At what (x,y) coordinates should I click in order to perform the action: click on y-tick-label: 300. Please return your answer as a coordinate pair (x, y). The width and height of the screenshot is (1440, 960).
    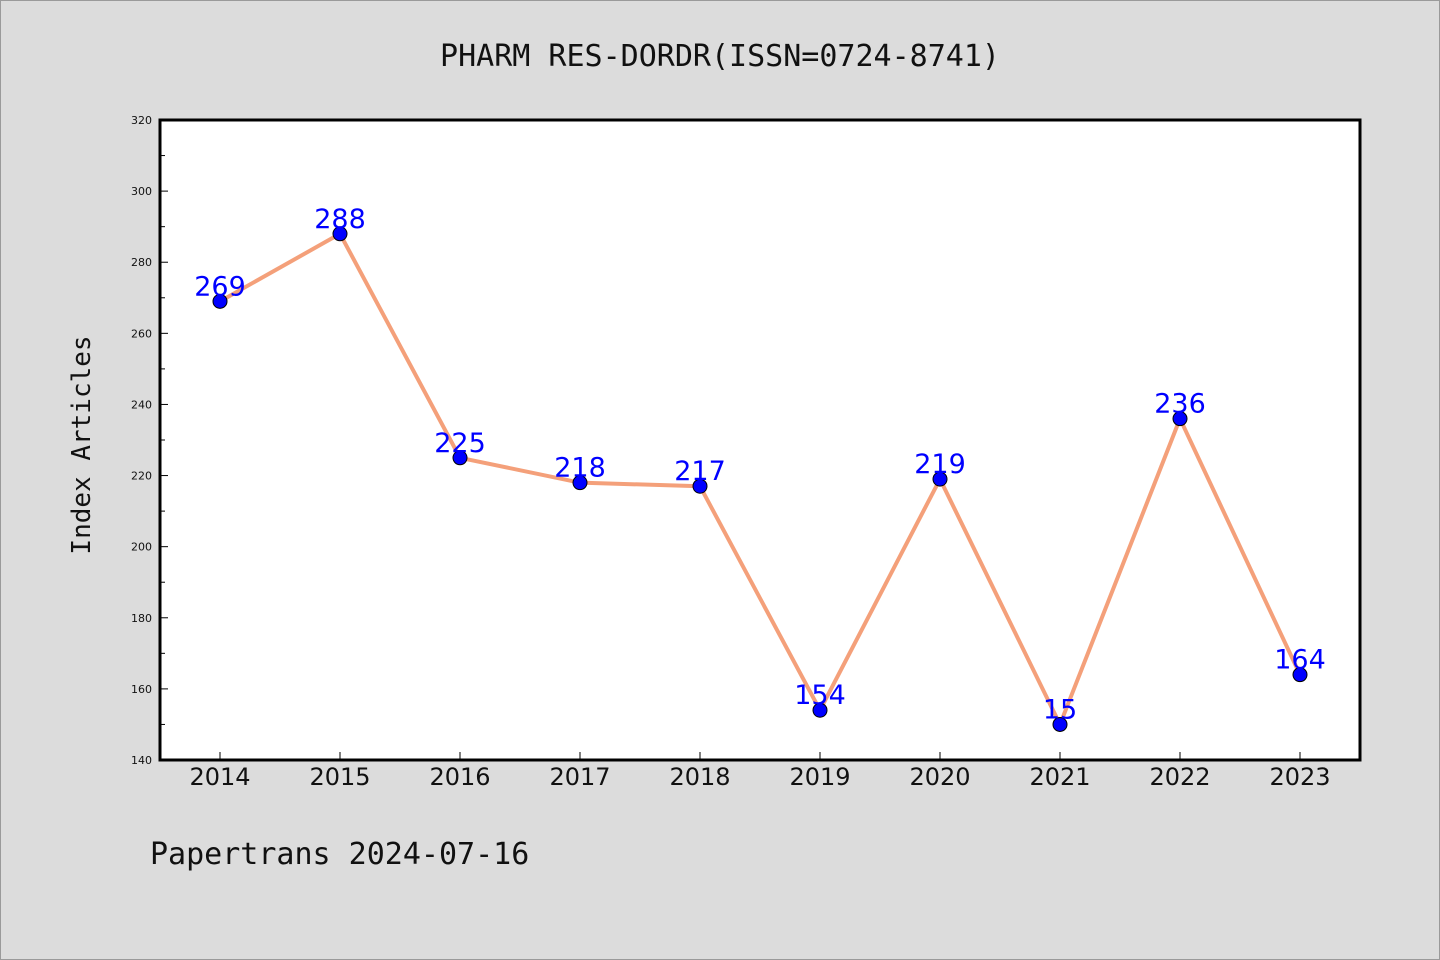
    Looking at the image, I should click on (141, 191).